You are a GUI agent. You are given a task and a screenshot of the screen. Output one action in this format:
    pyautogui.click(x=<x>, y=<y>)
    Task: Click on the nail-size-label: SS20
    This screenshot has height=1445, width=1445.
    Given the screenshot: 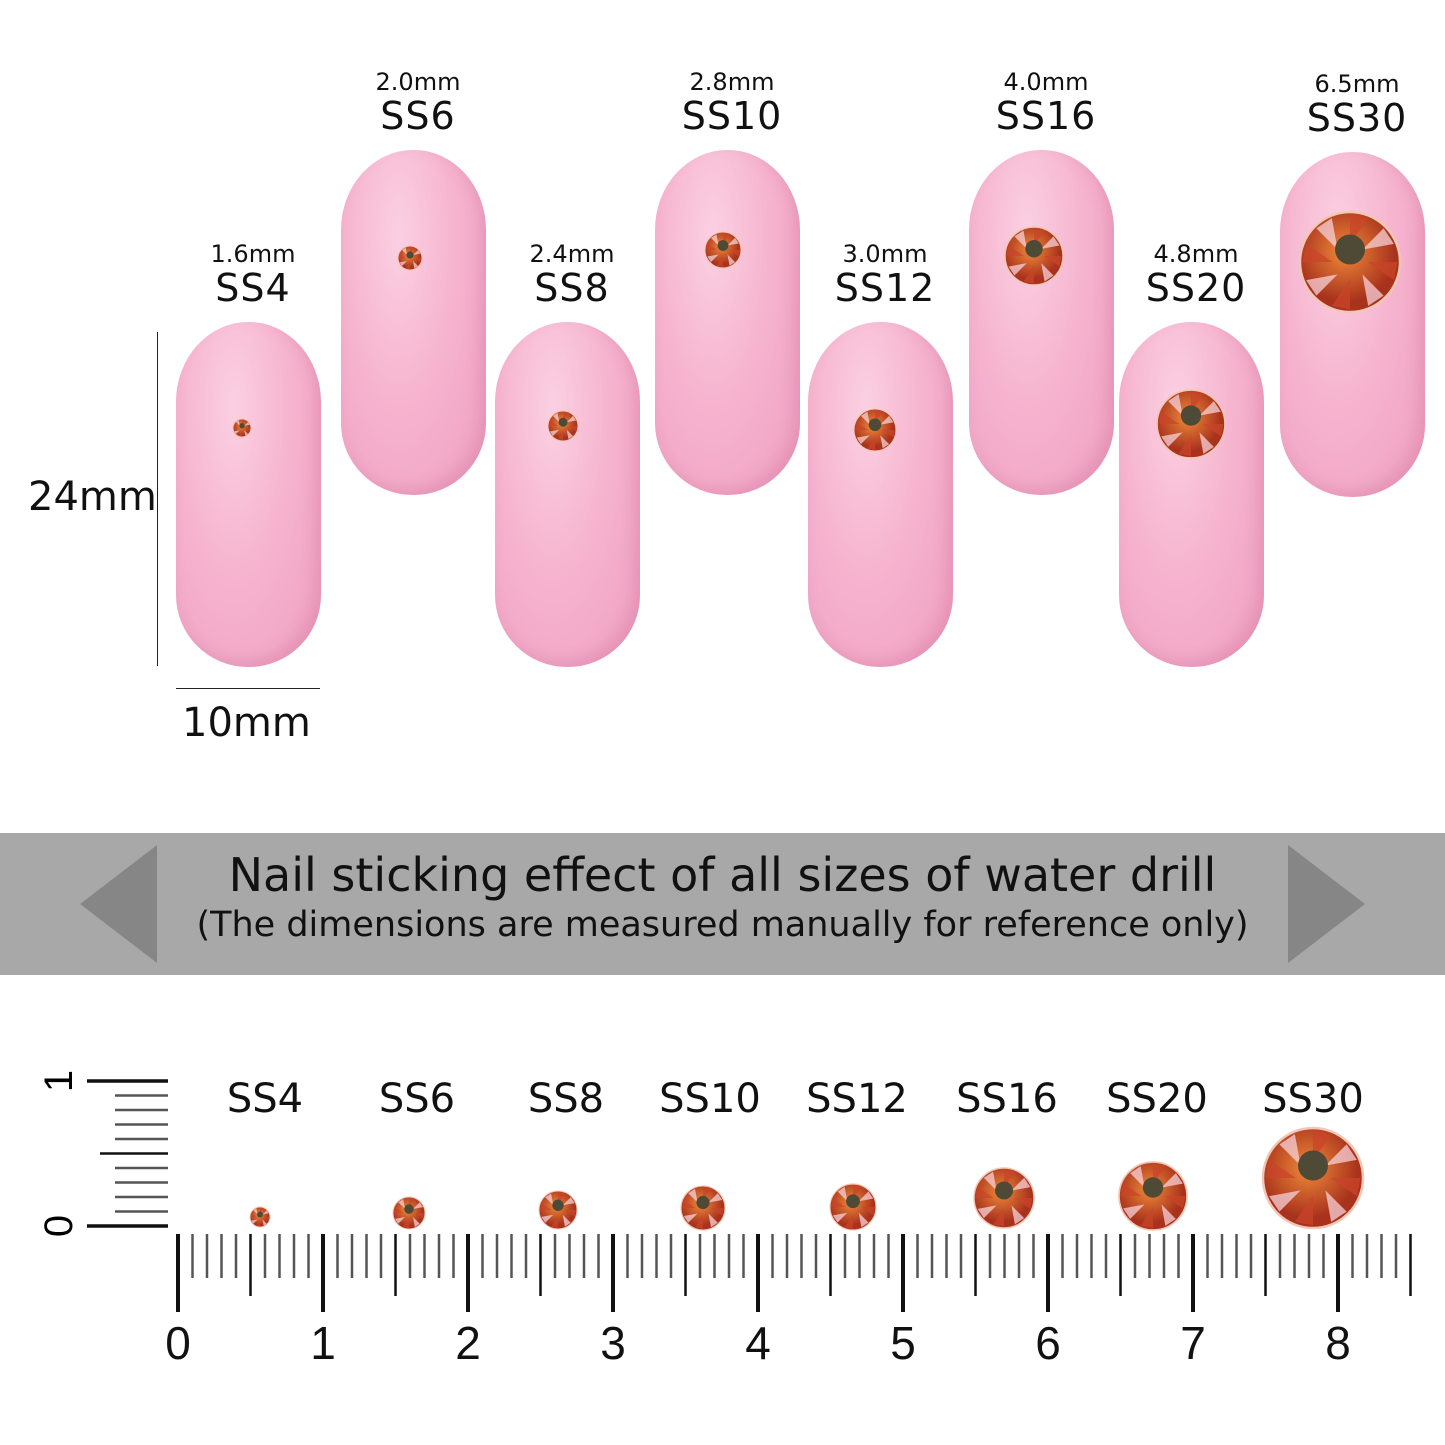 What is the action you would take?
    pyautogui.click(x=1196, y=288)
    